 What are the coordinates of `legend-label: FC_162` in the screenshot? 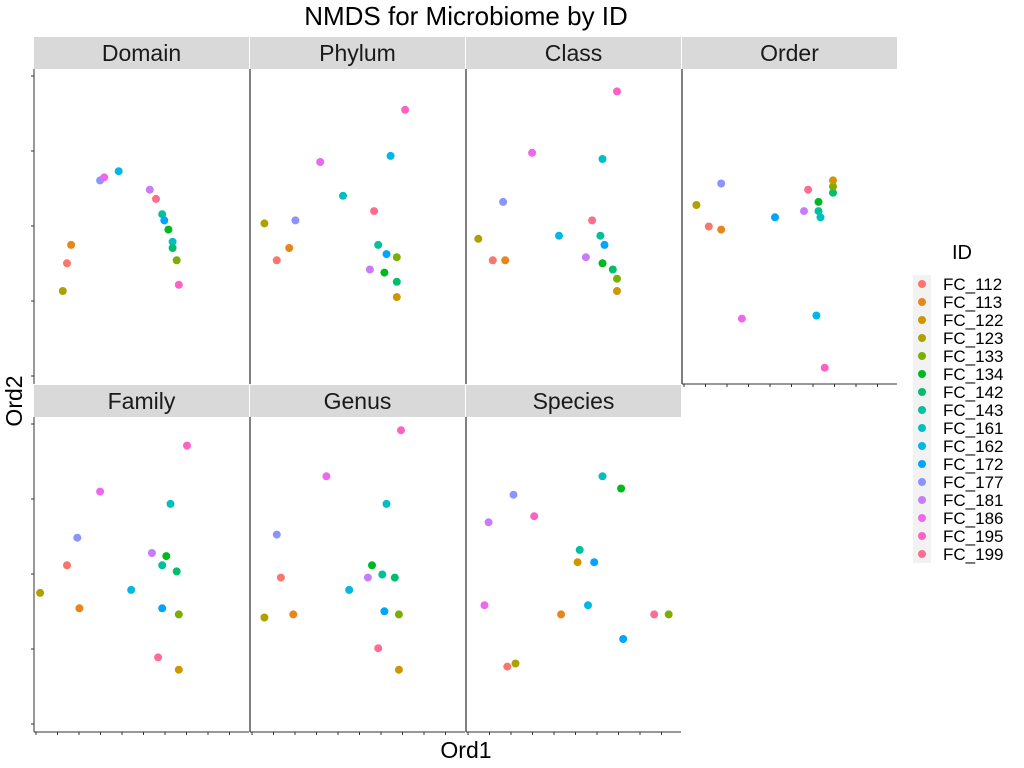 It's located at (973, 446).